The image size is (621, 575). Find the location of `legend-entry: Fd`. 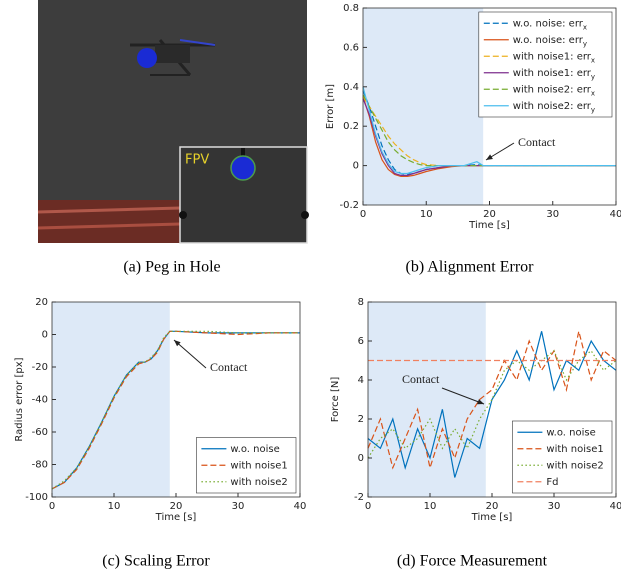

legend-entry: Fd is located at coordinates (552, 482).